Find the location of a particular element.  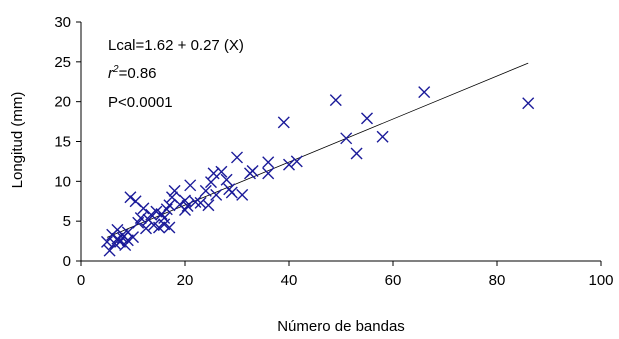

y-tick-label: 5 is located at coordinates (67, 221).